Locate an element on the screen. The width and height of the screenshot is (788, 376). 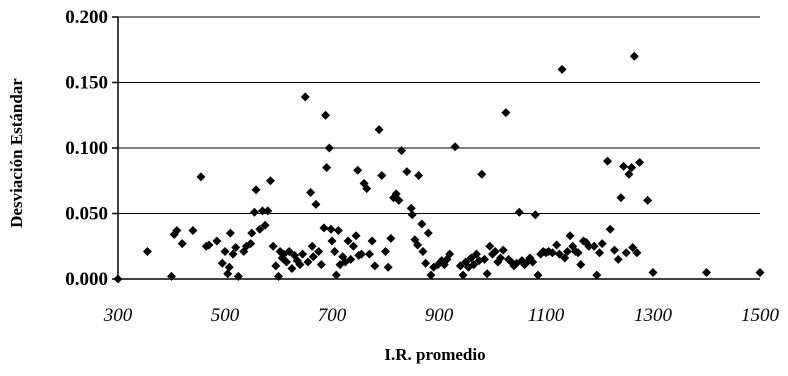
y-tick-label: 0.100 is located at coordinates (86, 148).